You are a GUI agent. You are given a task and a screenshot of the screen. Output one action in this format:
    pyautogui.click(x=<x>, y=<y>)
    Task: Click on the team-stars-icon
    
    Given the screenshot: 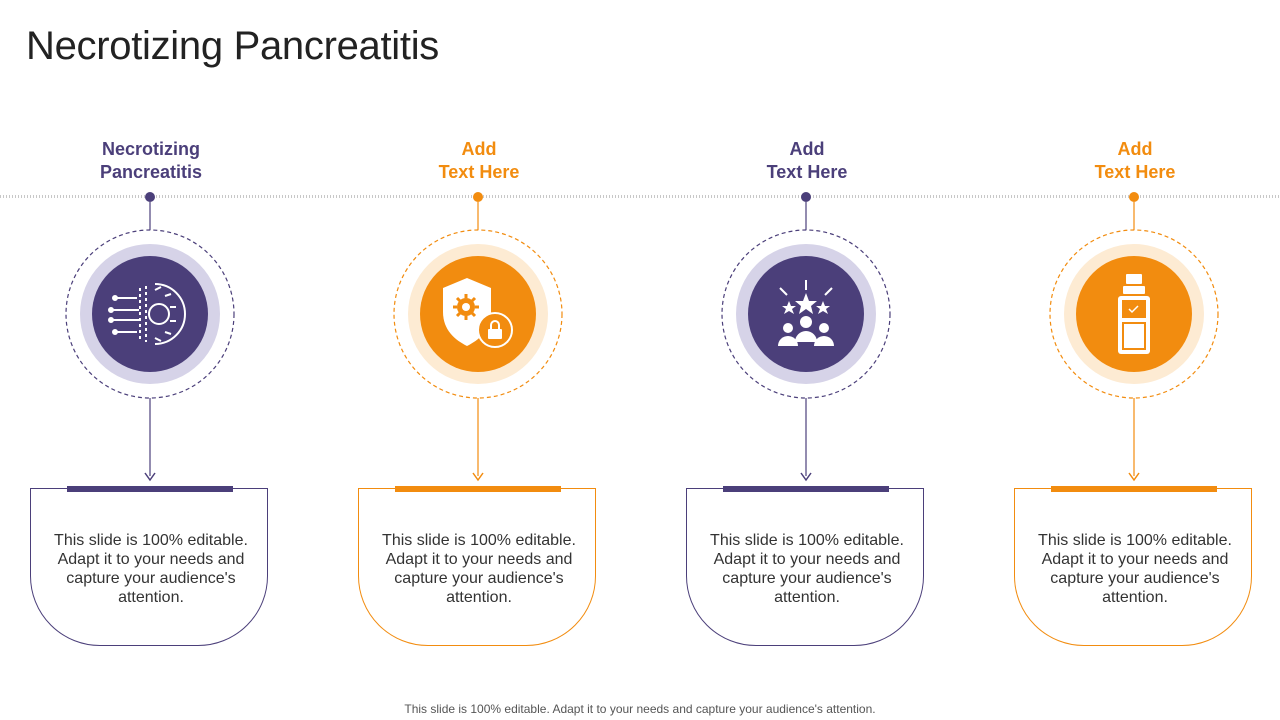 What is the action you would take?
    pyautogui.click(x=806, y=313)
    